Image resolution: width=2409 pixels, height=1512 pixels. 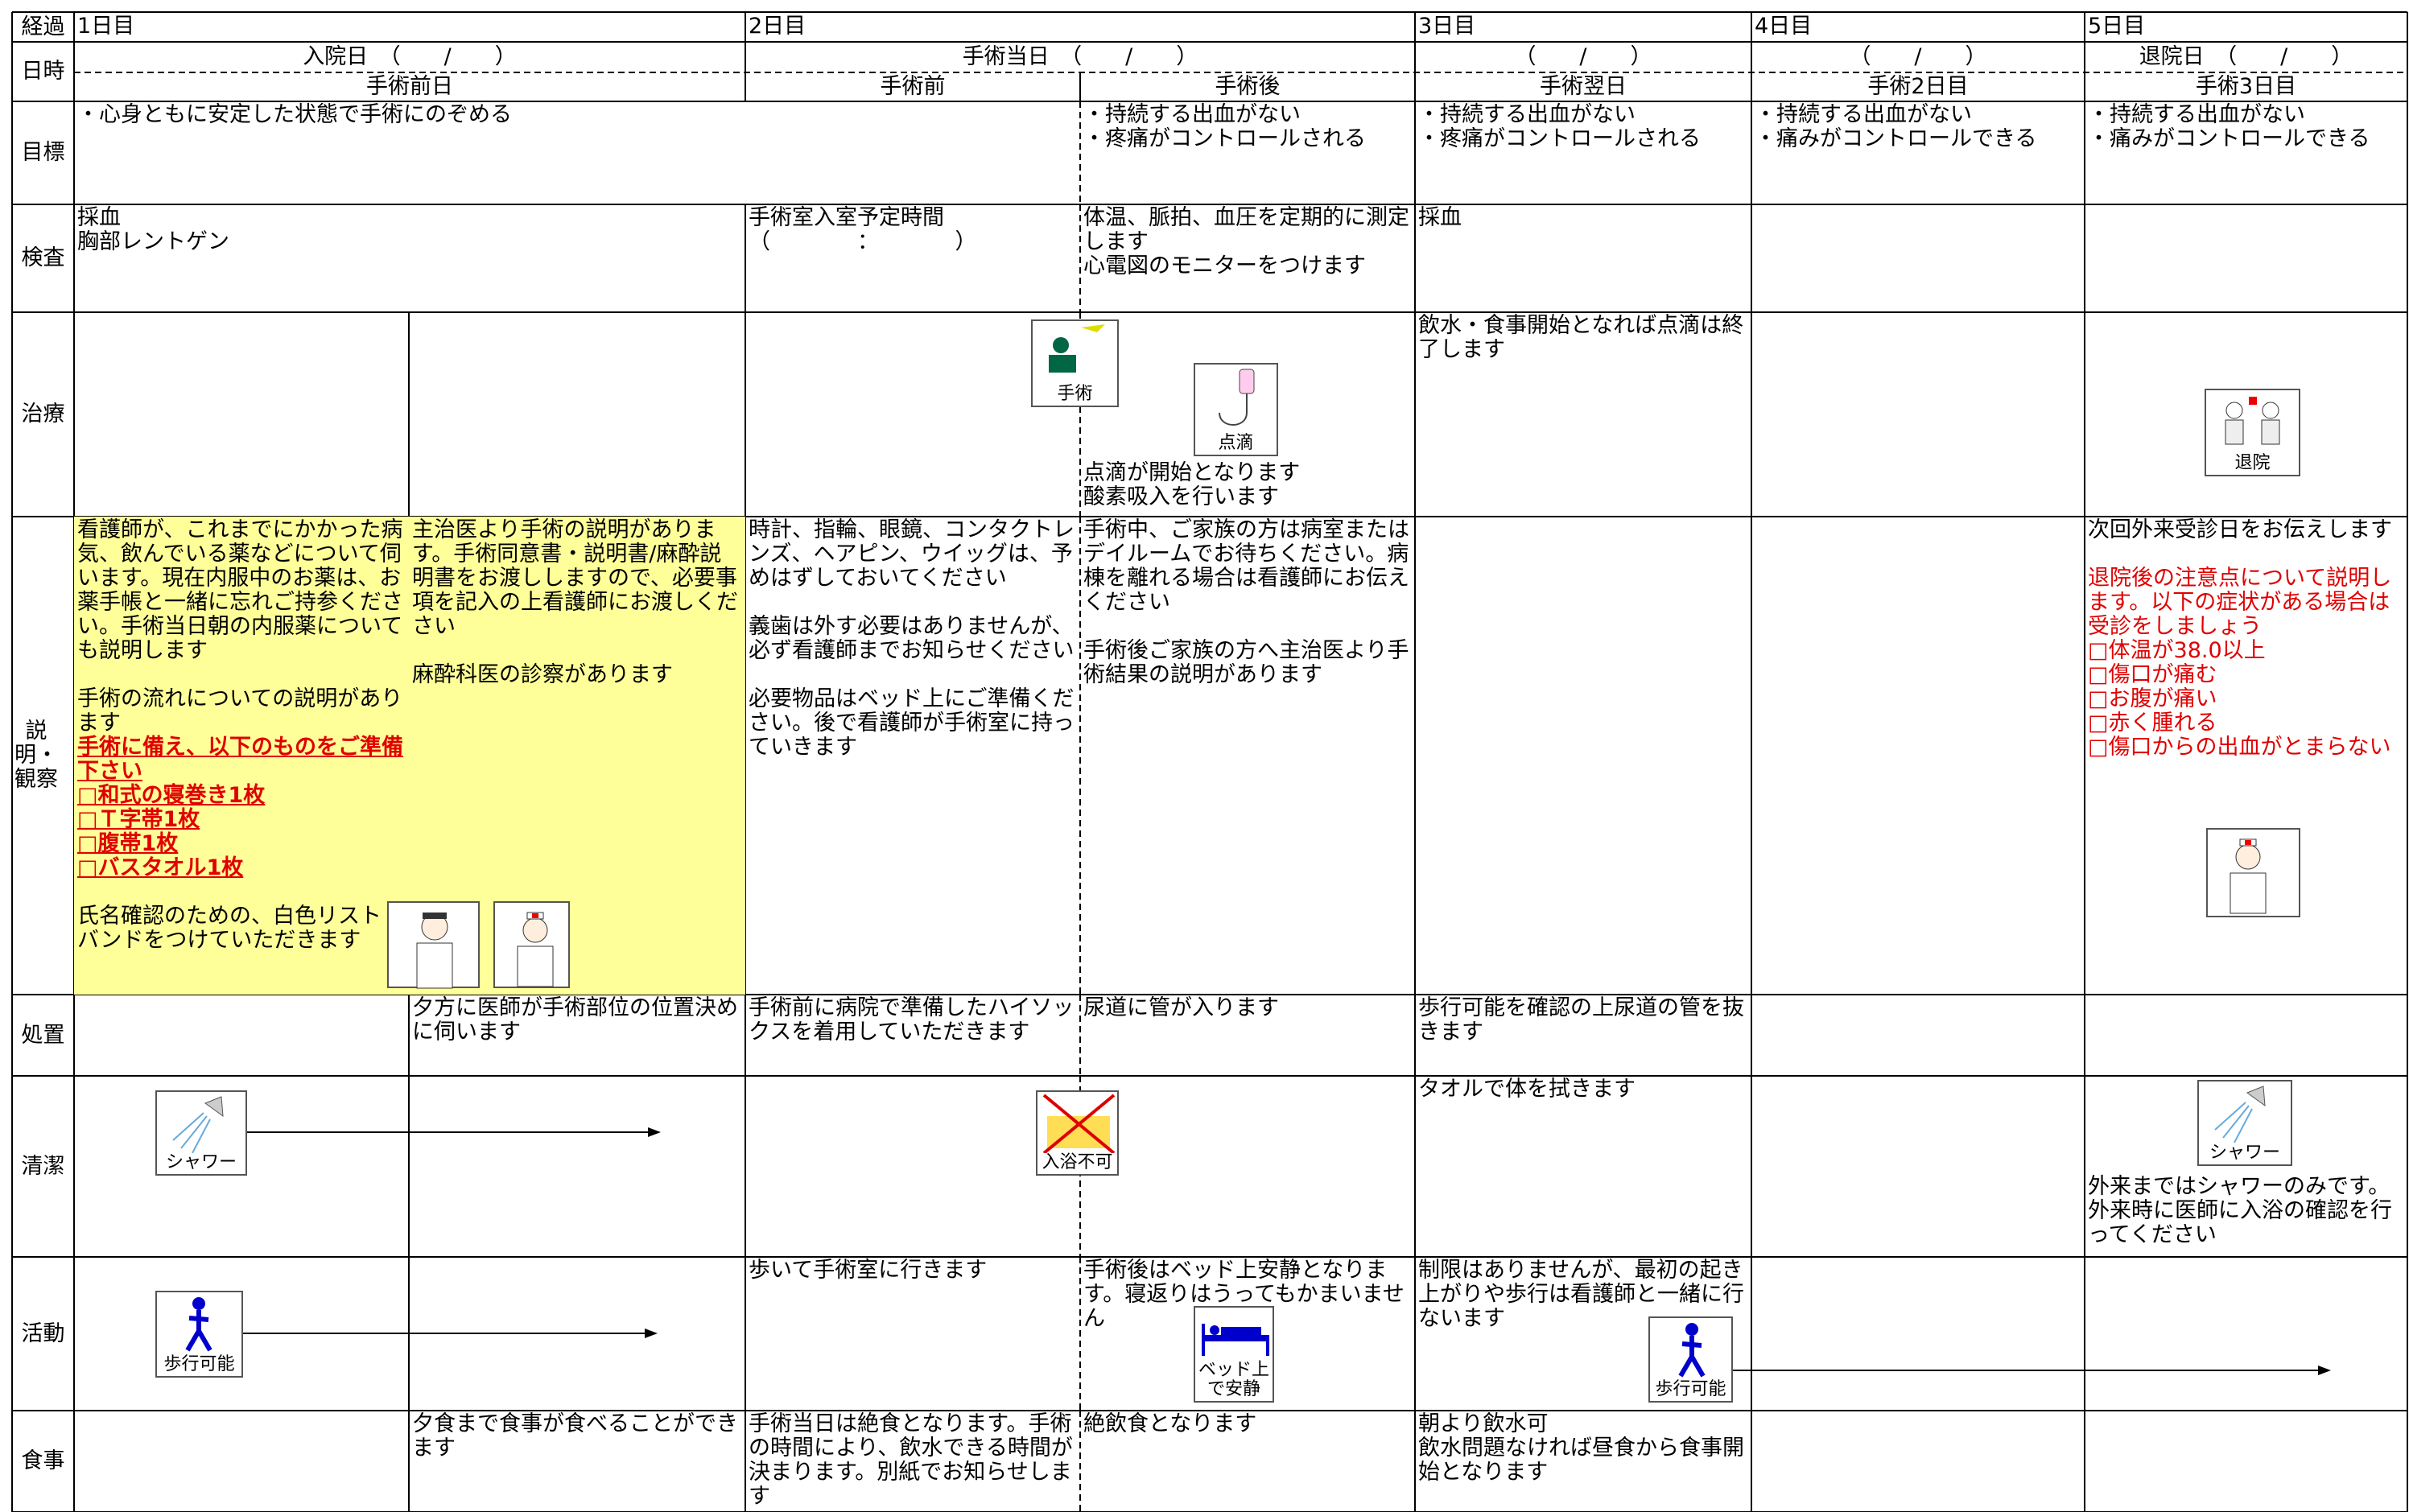 I want to click on cell: 外来まではシャワーのみです。外来時に医師に入浴の確認を行ってください, so click(x=2246, y=1211).